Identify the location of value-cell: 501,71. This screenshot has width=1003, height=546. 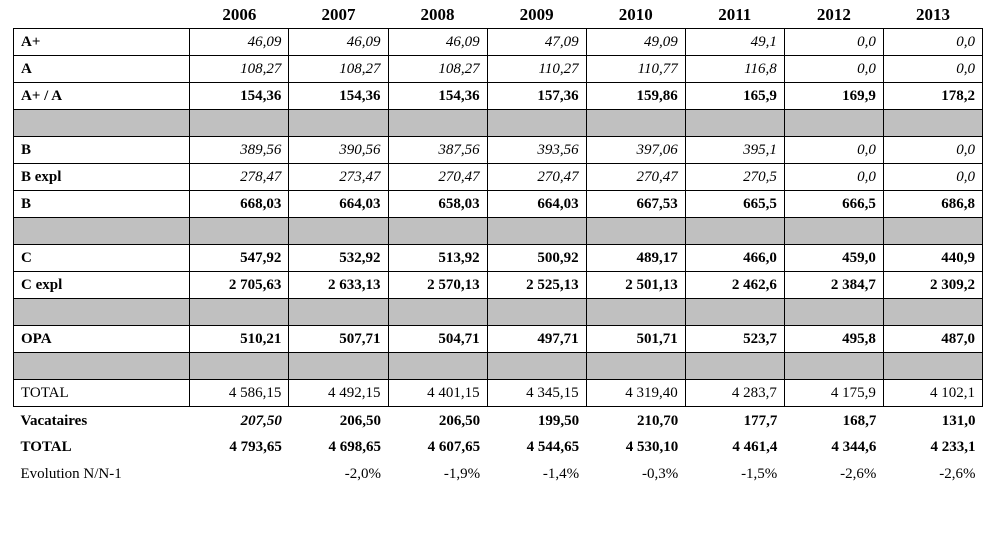
(635, 339).